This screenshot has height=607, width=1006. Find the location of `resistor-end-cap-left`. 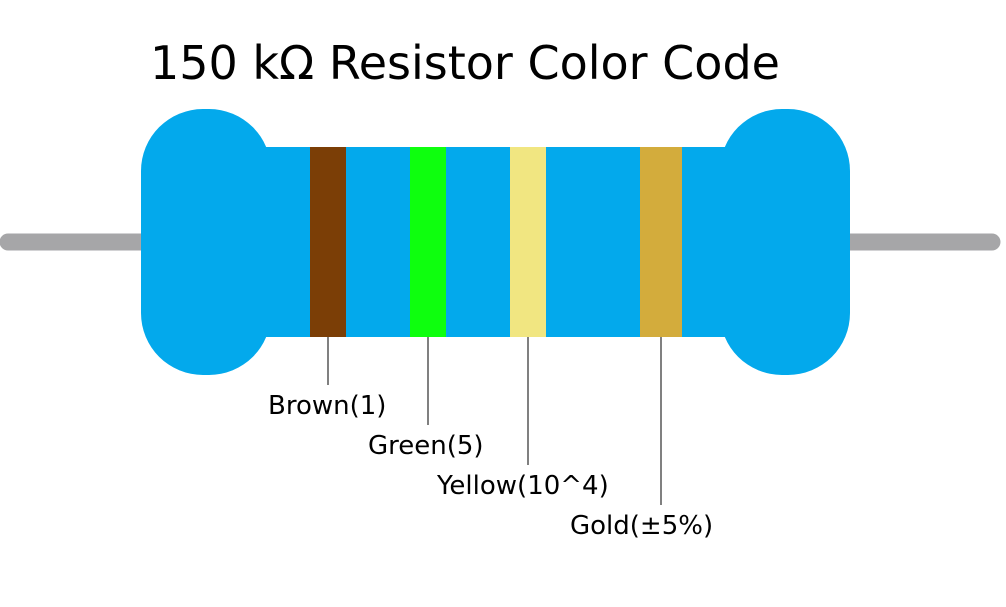

resistor-end-cap-left is located at coordinates (206, 242).